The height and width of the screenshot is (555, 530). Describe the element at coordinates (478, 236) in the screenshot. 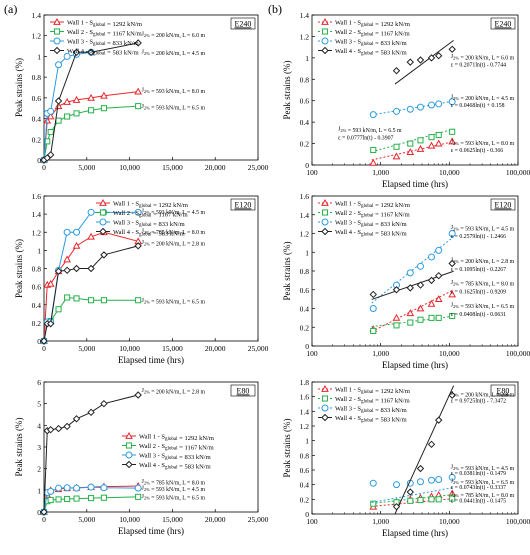

I see `annotation: ε = 0.2579ln(t) - 1.2466` at that location.